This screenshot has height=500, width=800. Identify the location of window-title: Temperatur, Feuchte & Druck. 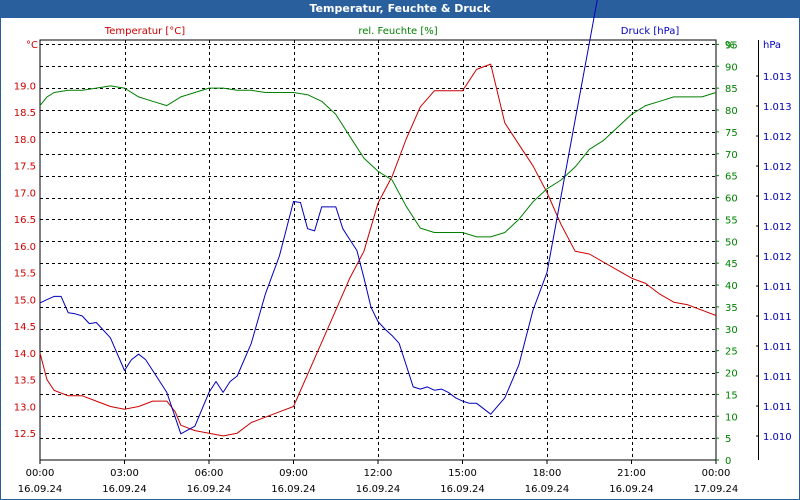
(400, 8).